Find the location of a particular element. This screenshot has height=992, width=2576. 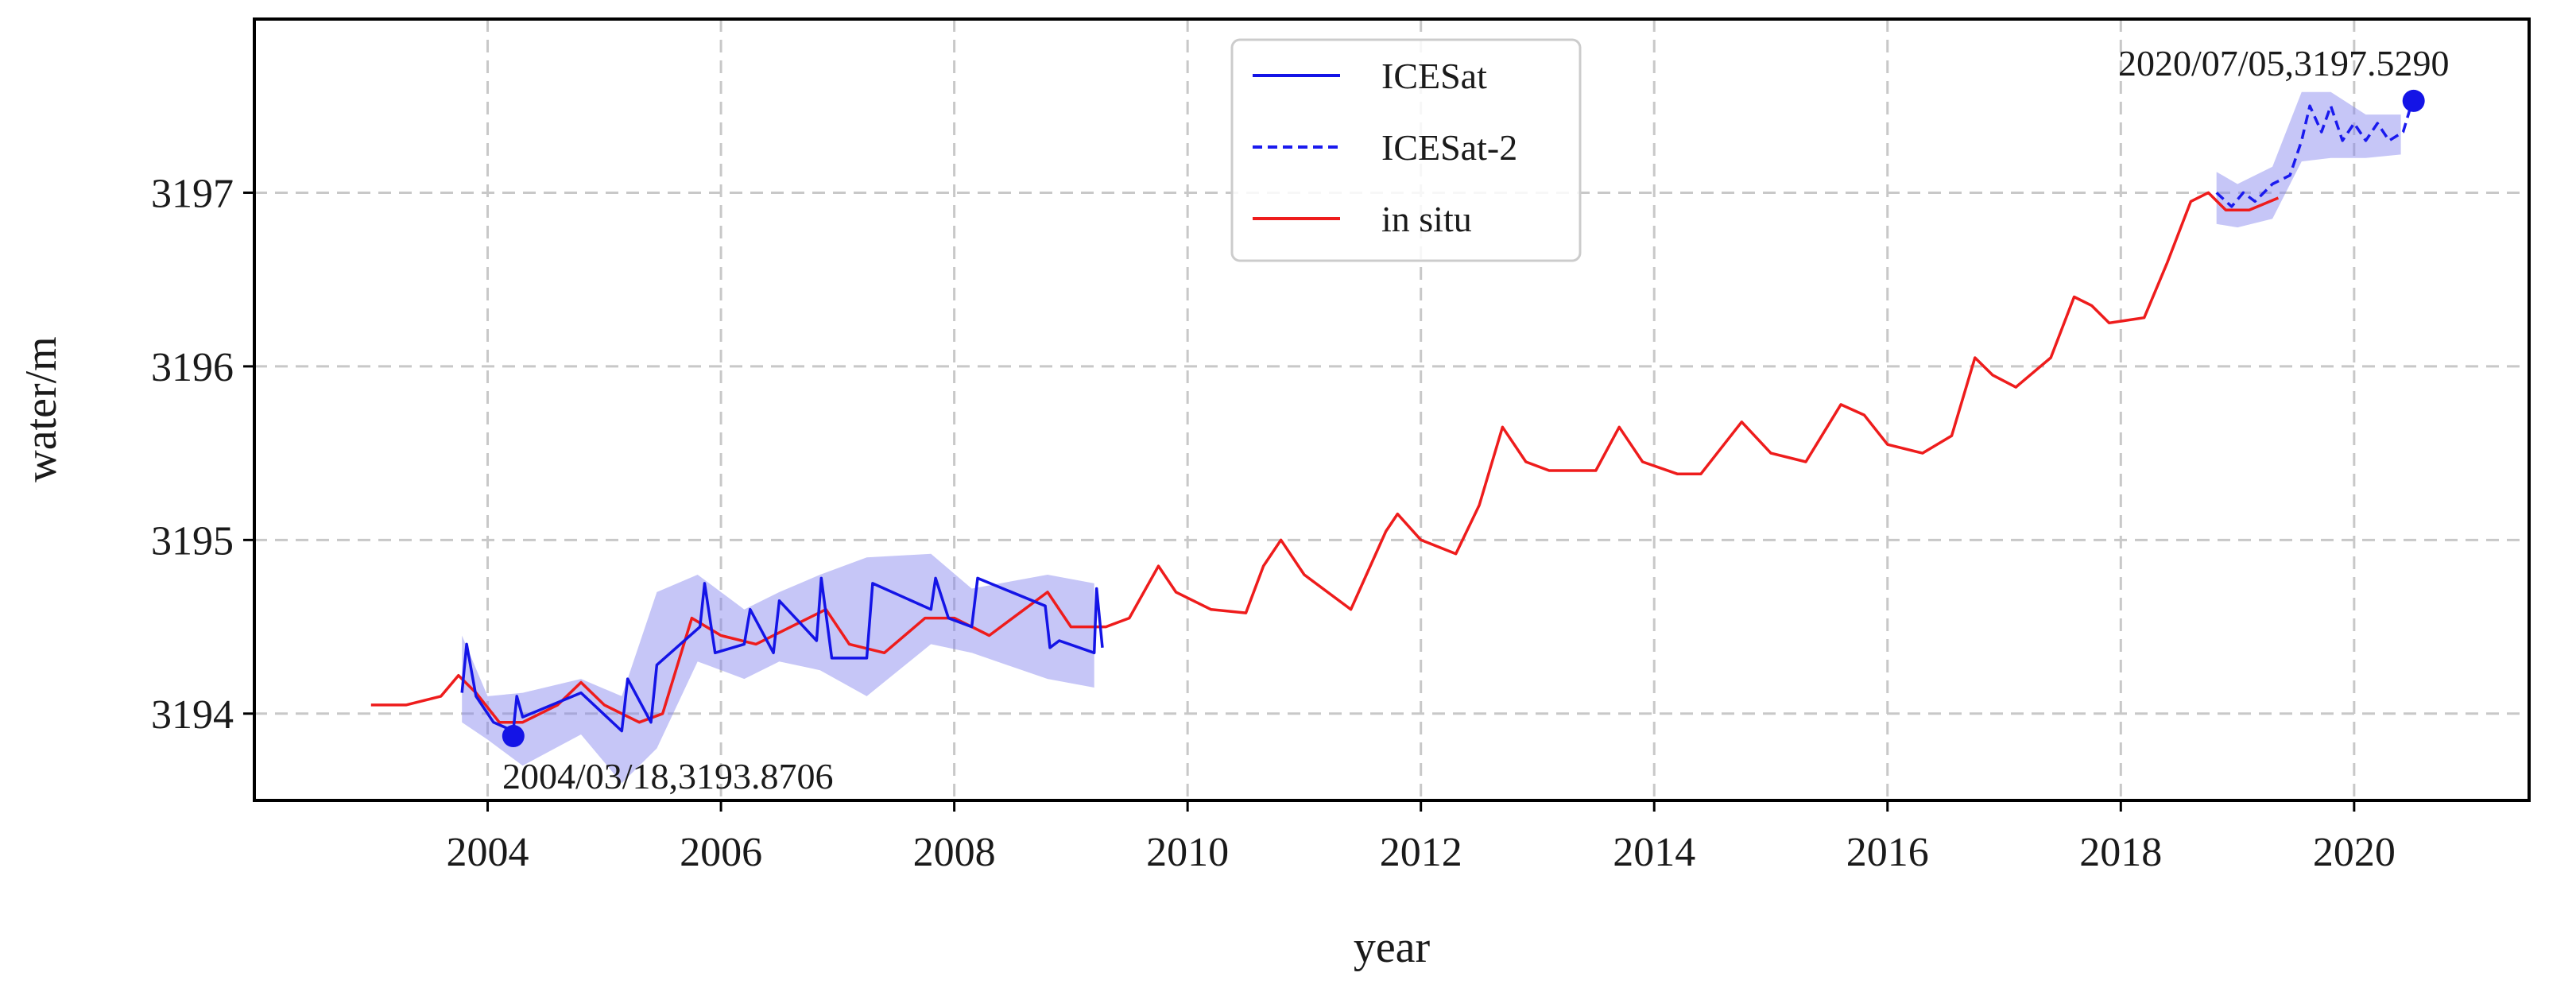

x-tick-label: 2018 is located at coordinates (2120, 852).